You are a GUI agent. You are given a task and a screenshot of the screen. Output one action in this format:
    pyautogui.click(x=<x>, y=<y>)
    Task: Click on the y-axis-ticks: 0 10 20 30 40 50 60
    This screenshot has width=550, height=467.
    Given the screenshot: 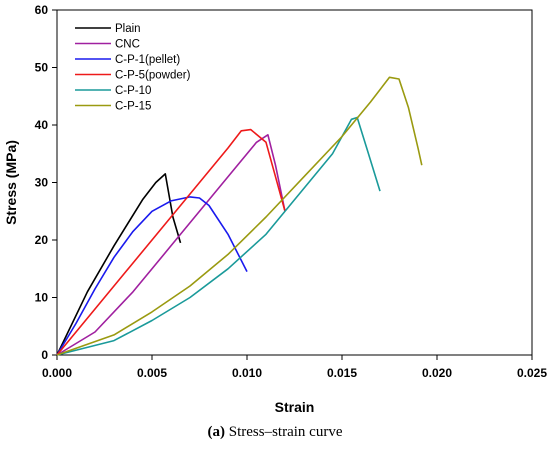 What is the action you would take?
    pyautogui.click(x=46, y=182)
    